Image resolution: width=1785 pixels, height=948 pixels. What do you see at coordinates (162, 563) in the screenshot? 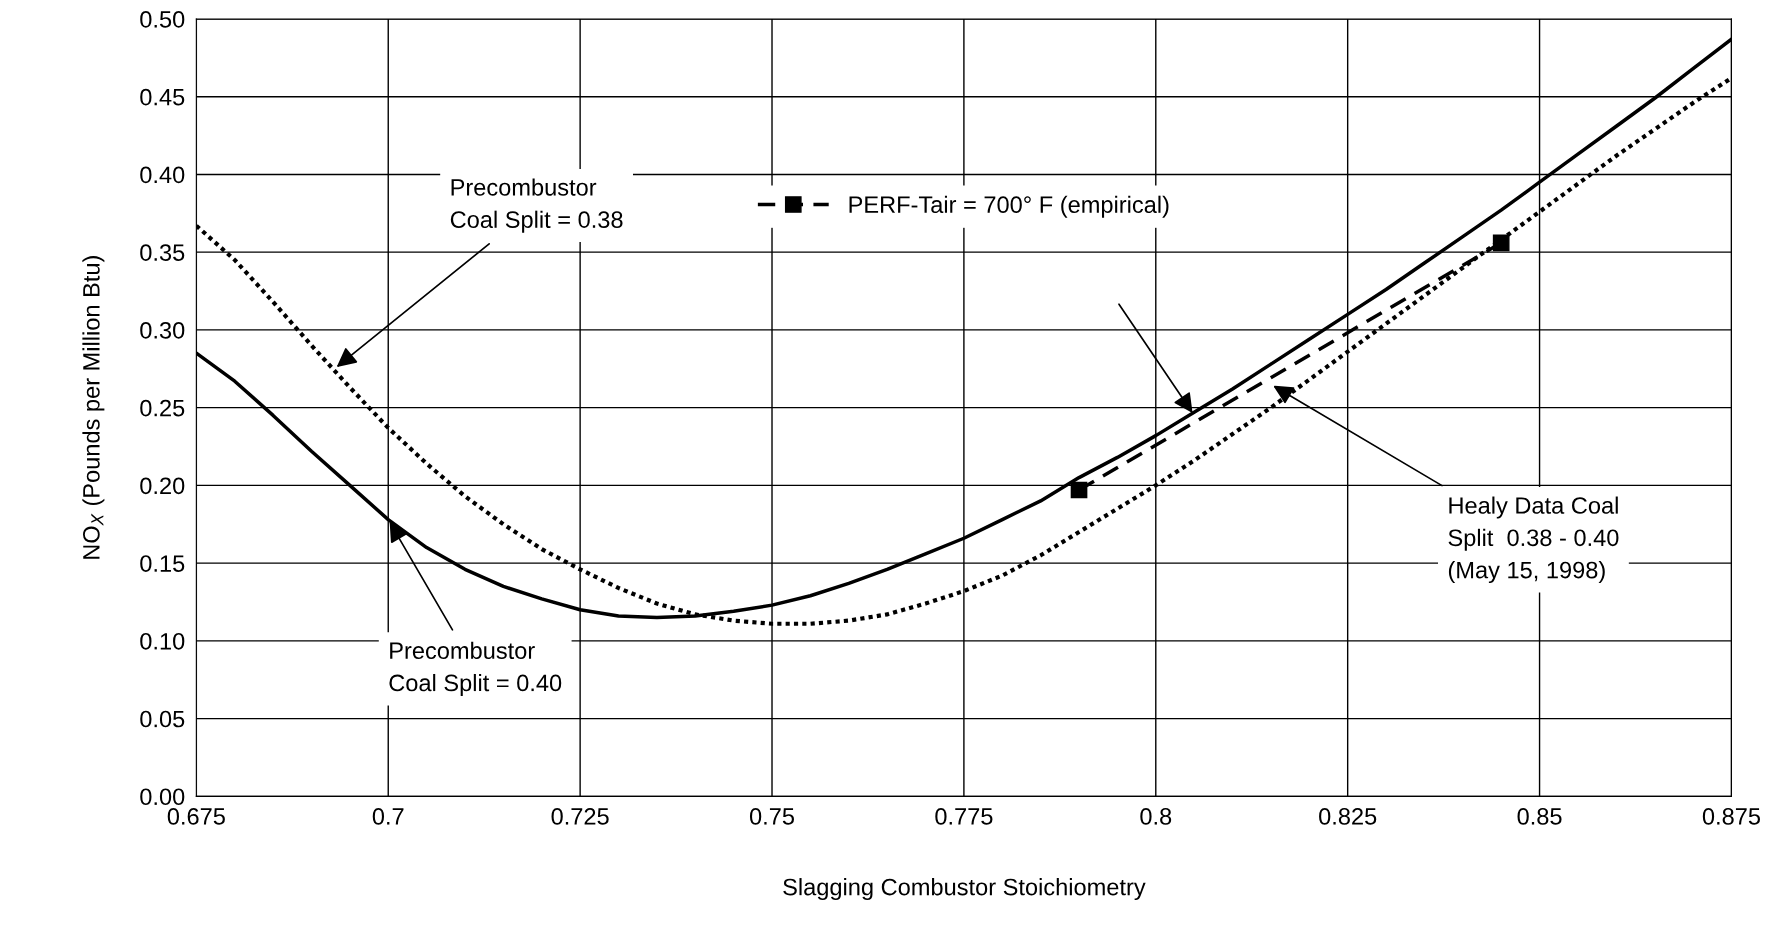
I see `y-tick-label: 0.15` at bounding box center [162, 563].